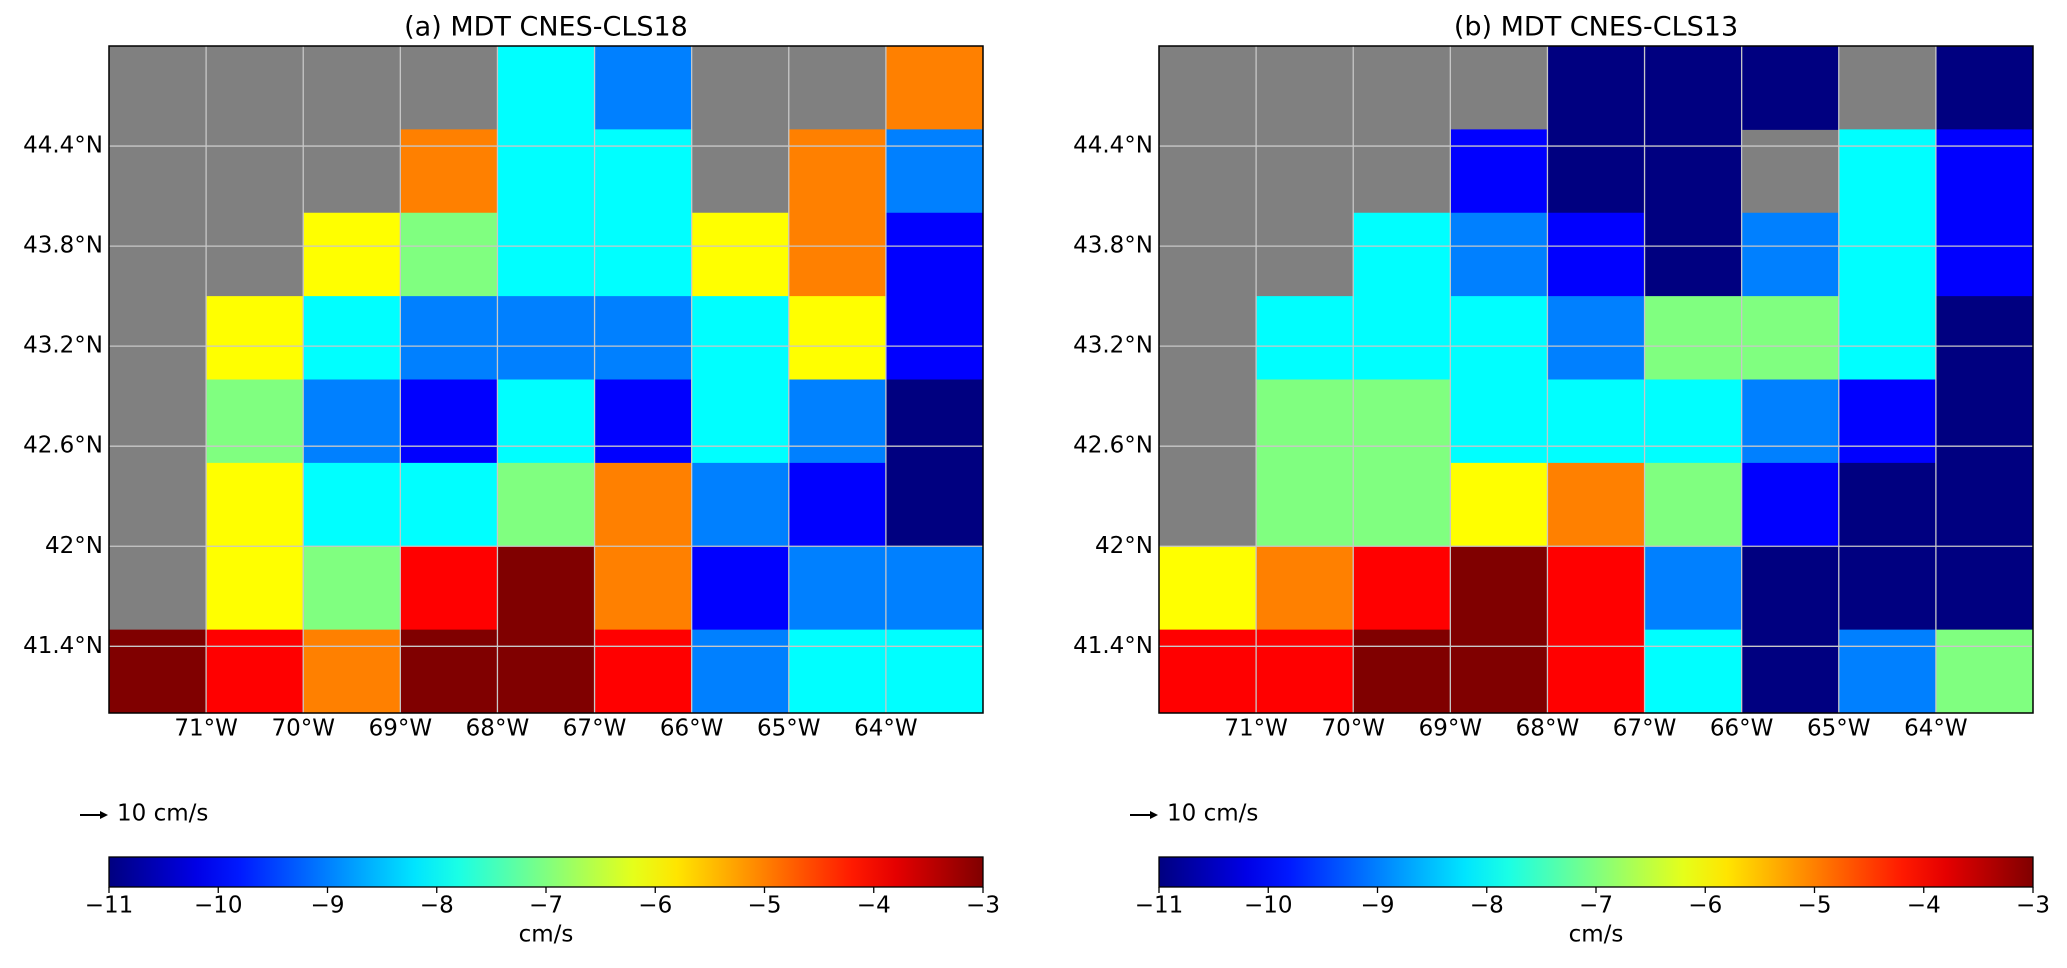 This screenshot has width=2067, height=968. I want to click on colorbar-tick-label: −10, so click(1268, 906).